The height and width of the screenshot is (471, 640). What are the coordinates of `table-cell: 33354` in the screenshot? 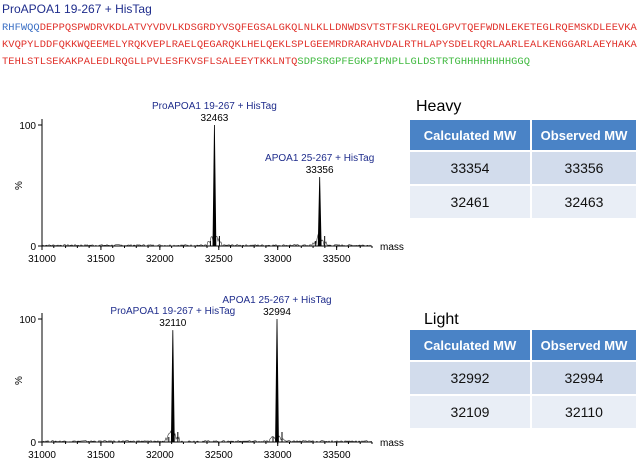 It's located at (471, 168).